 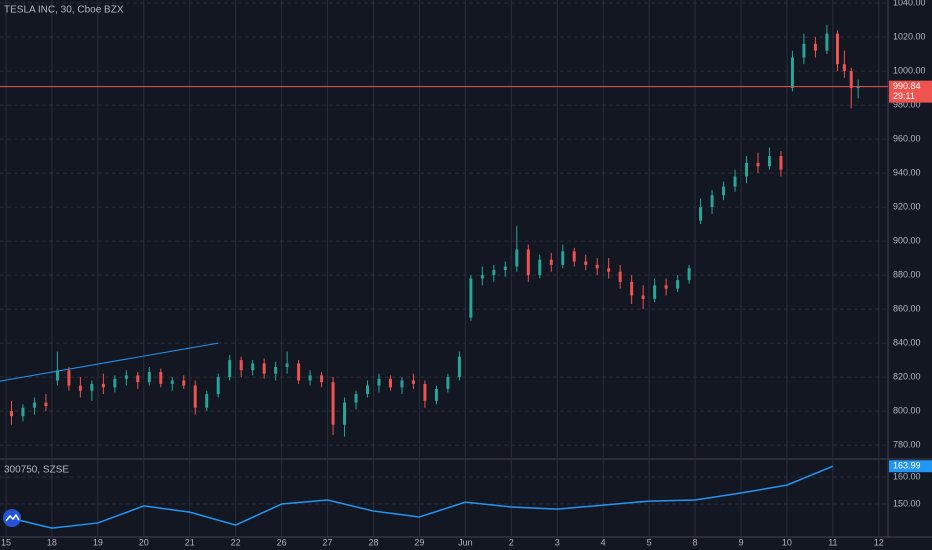 I want to click on x-tick-label: 19, so click(x=98, y=542).